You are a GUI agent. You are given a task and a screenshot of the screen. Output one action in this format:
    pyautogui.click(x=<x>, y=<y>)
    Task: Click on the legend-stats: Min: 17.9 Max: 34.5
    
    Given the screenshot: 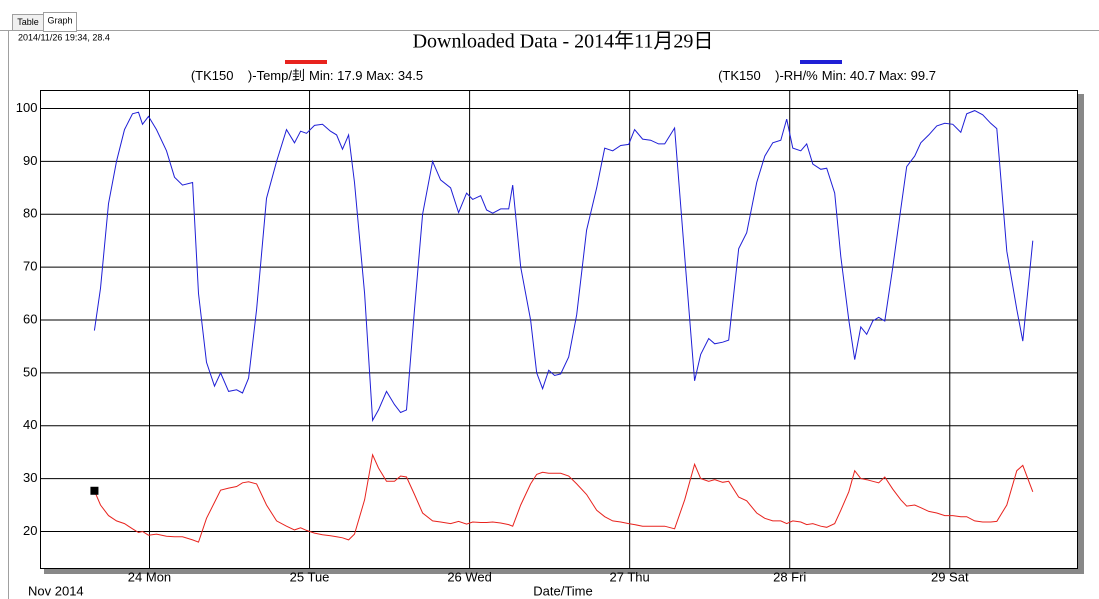 What is the action you would take?
    pyautogui.click(x=366, y=75)
    